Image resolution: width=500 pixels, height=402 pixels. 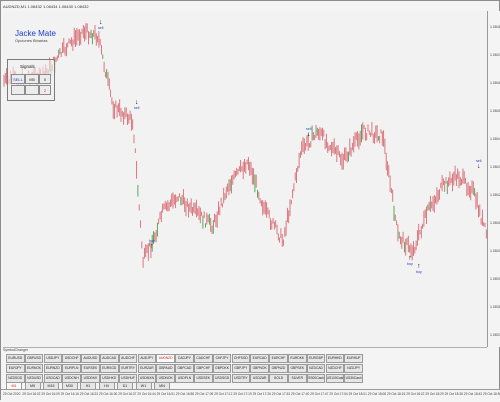 I want to click on symbol-button: SILVER, so click(x=297, y=378).